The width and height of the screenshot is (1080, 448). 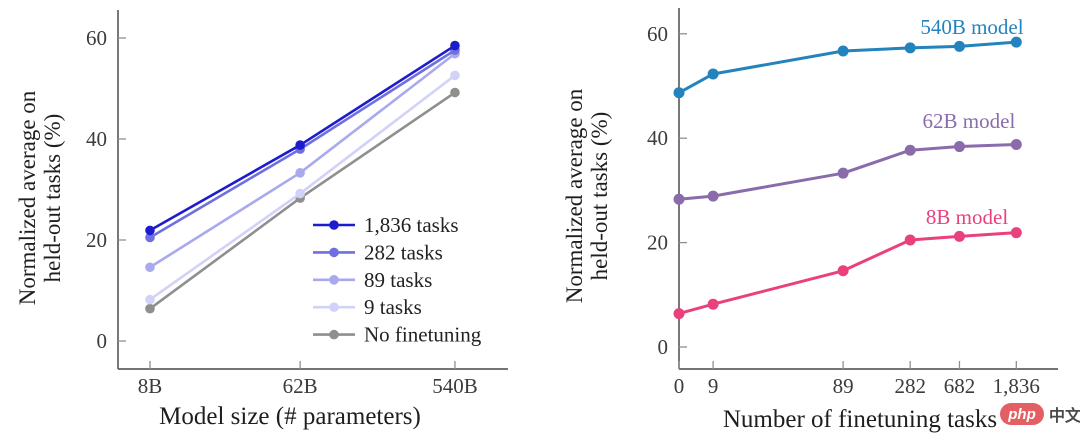 I want to click on series-line-62b-model, so click(x=847, y=171).